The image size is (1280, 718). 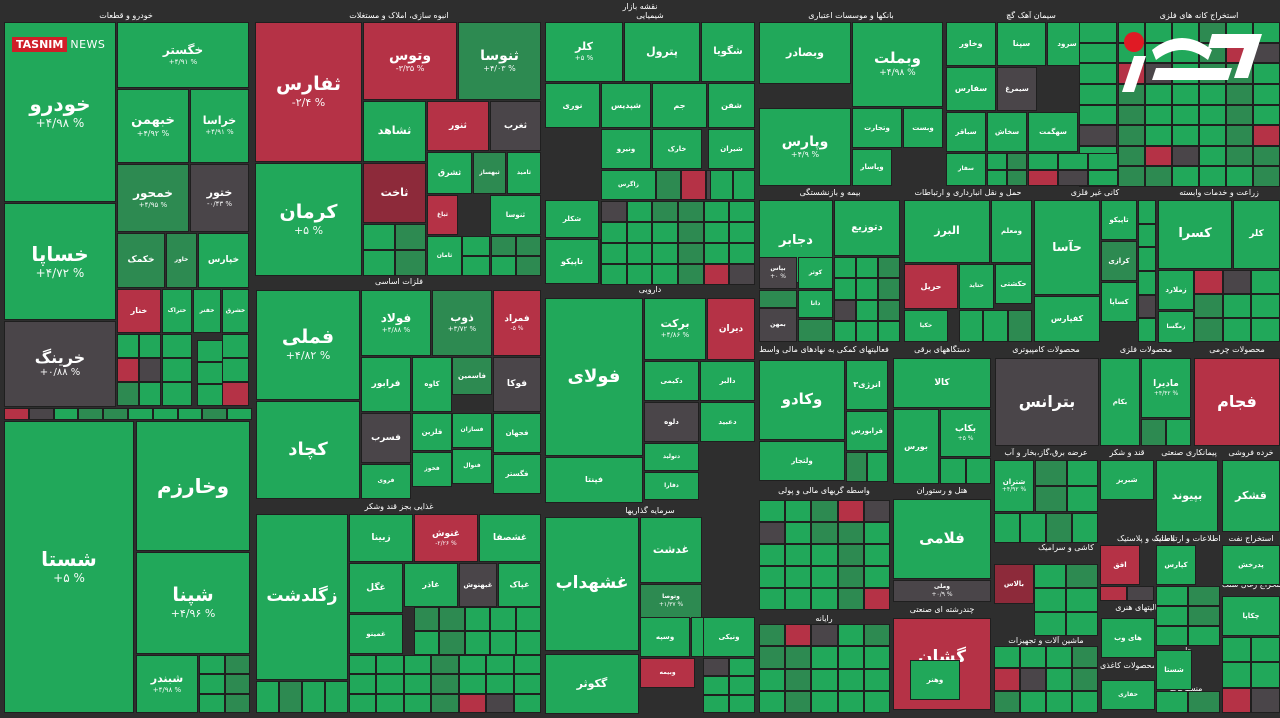 What do you see at coordinates (677, 149) in the screenshot?
I see `stock-tile: خارک` at bounding box center [677, 149].